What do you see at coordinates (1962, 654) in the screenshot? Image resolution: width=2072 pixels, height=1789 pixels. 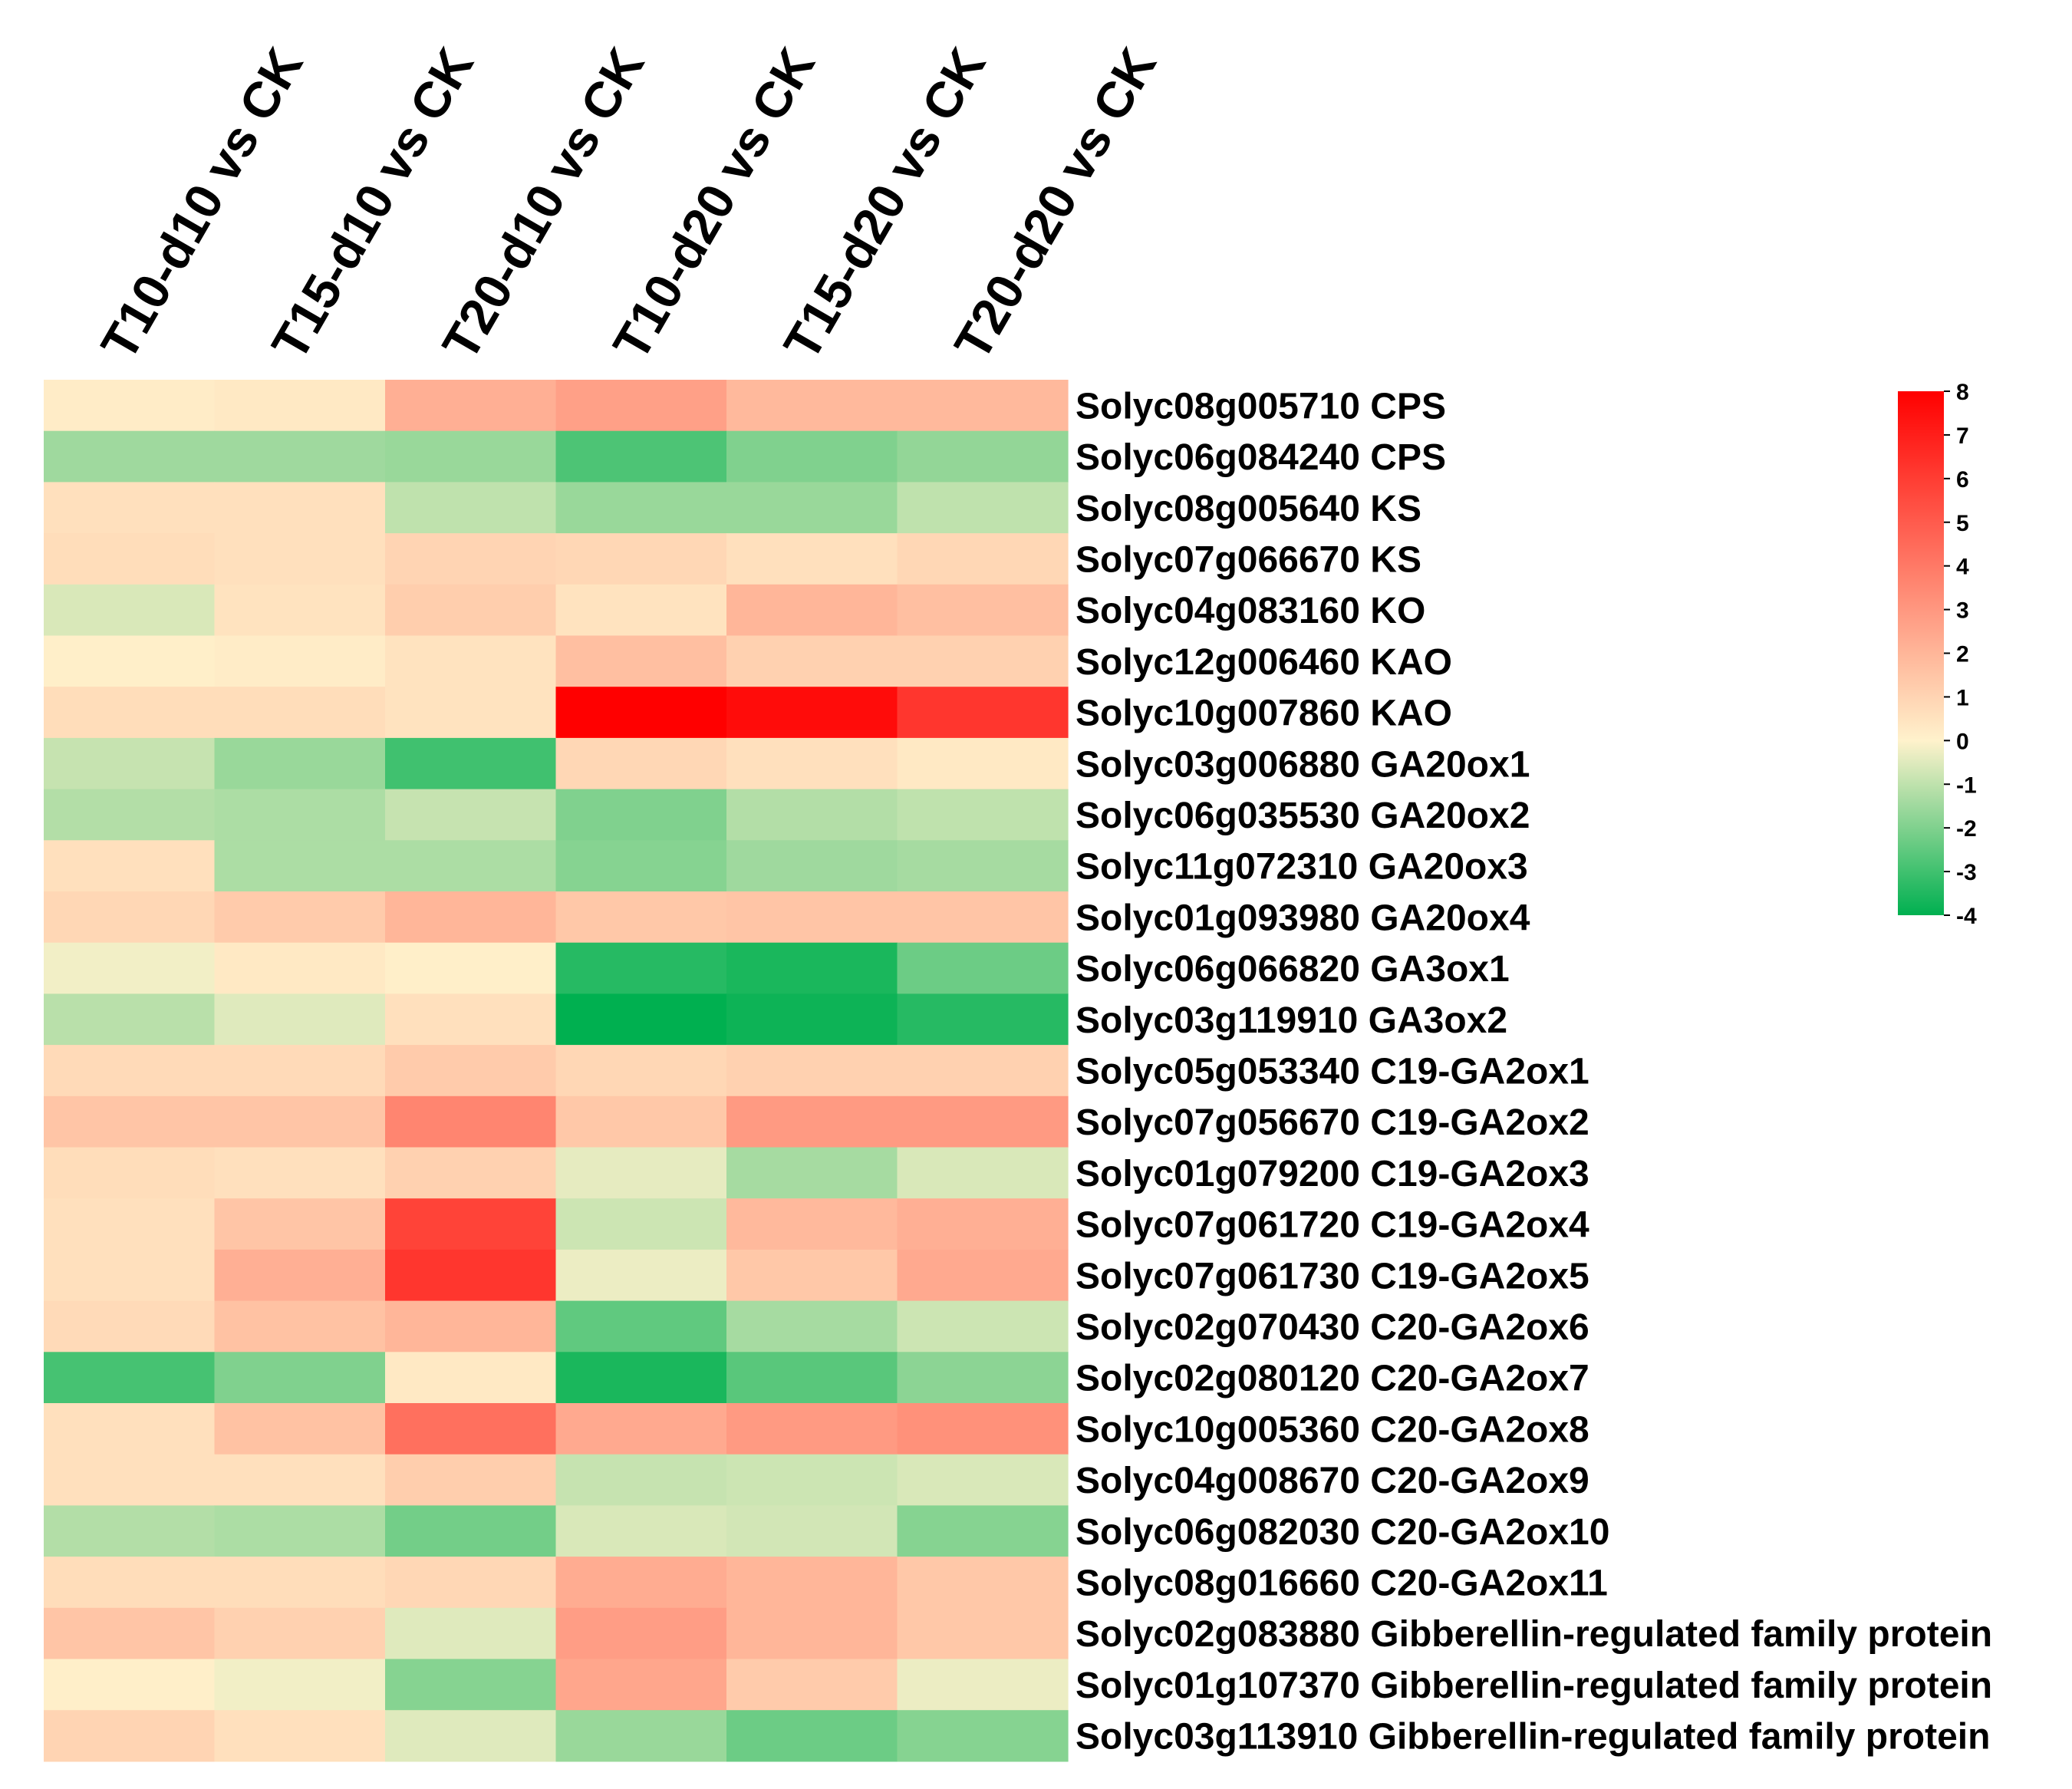 I see `colorbar-tick-label: 2` at bounding box center [1962, 654].